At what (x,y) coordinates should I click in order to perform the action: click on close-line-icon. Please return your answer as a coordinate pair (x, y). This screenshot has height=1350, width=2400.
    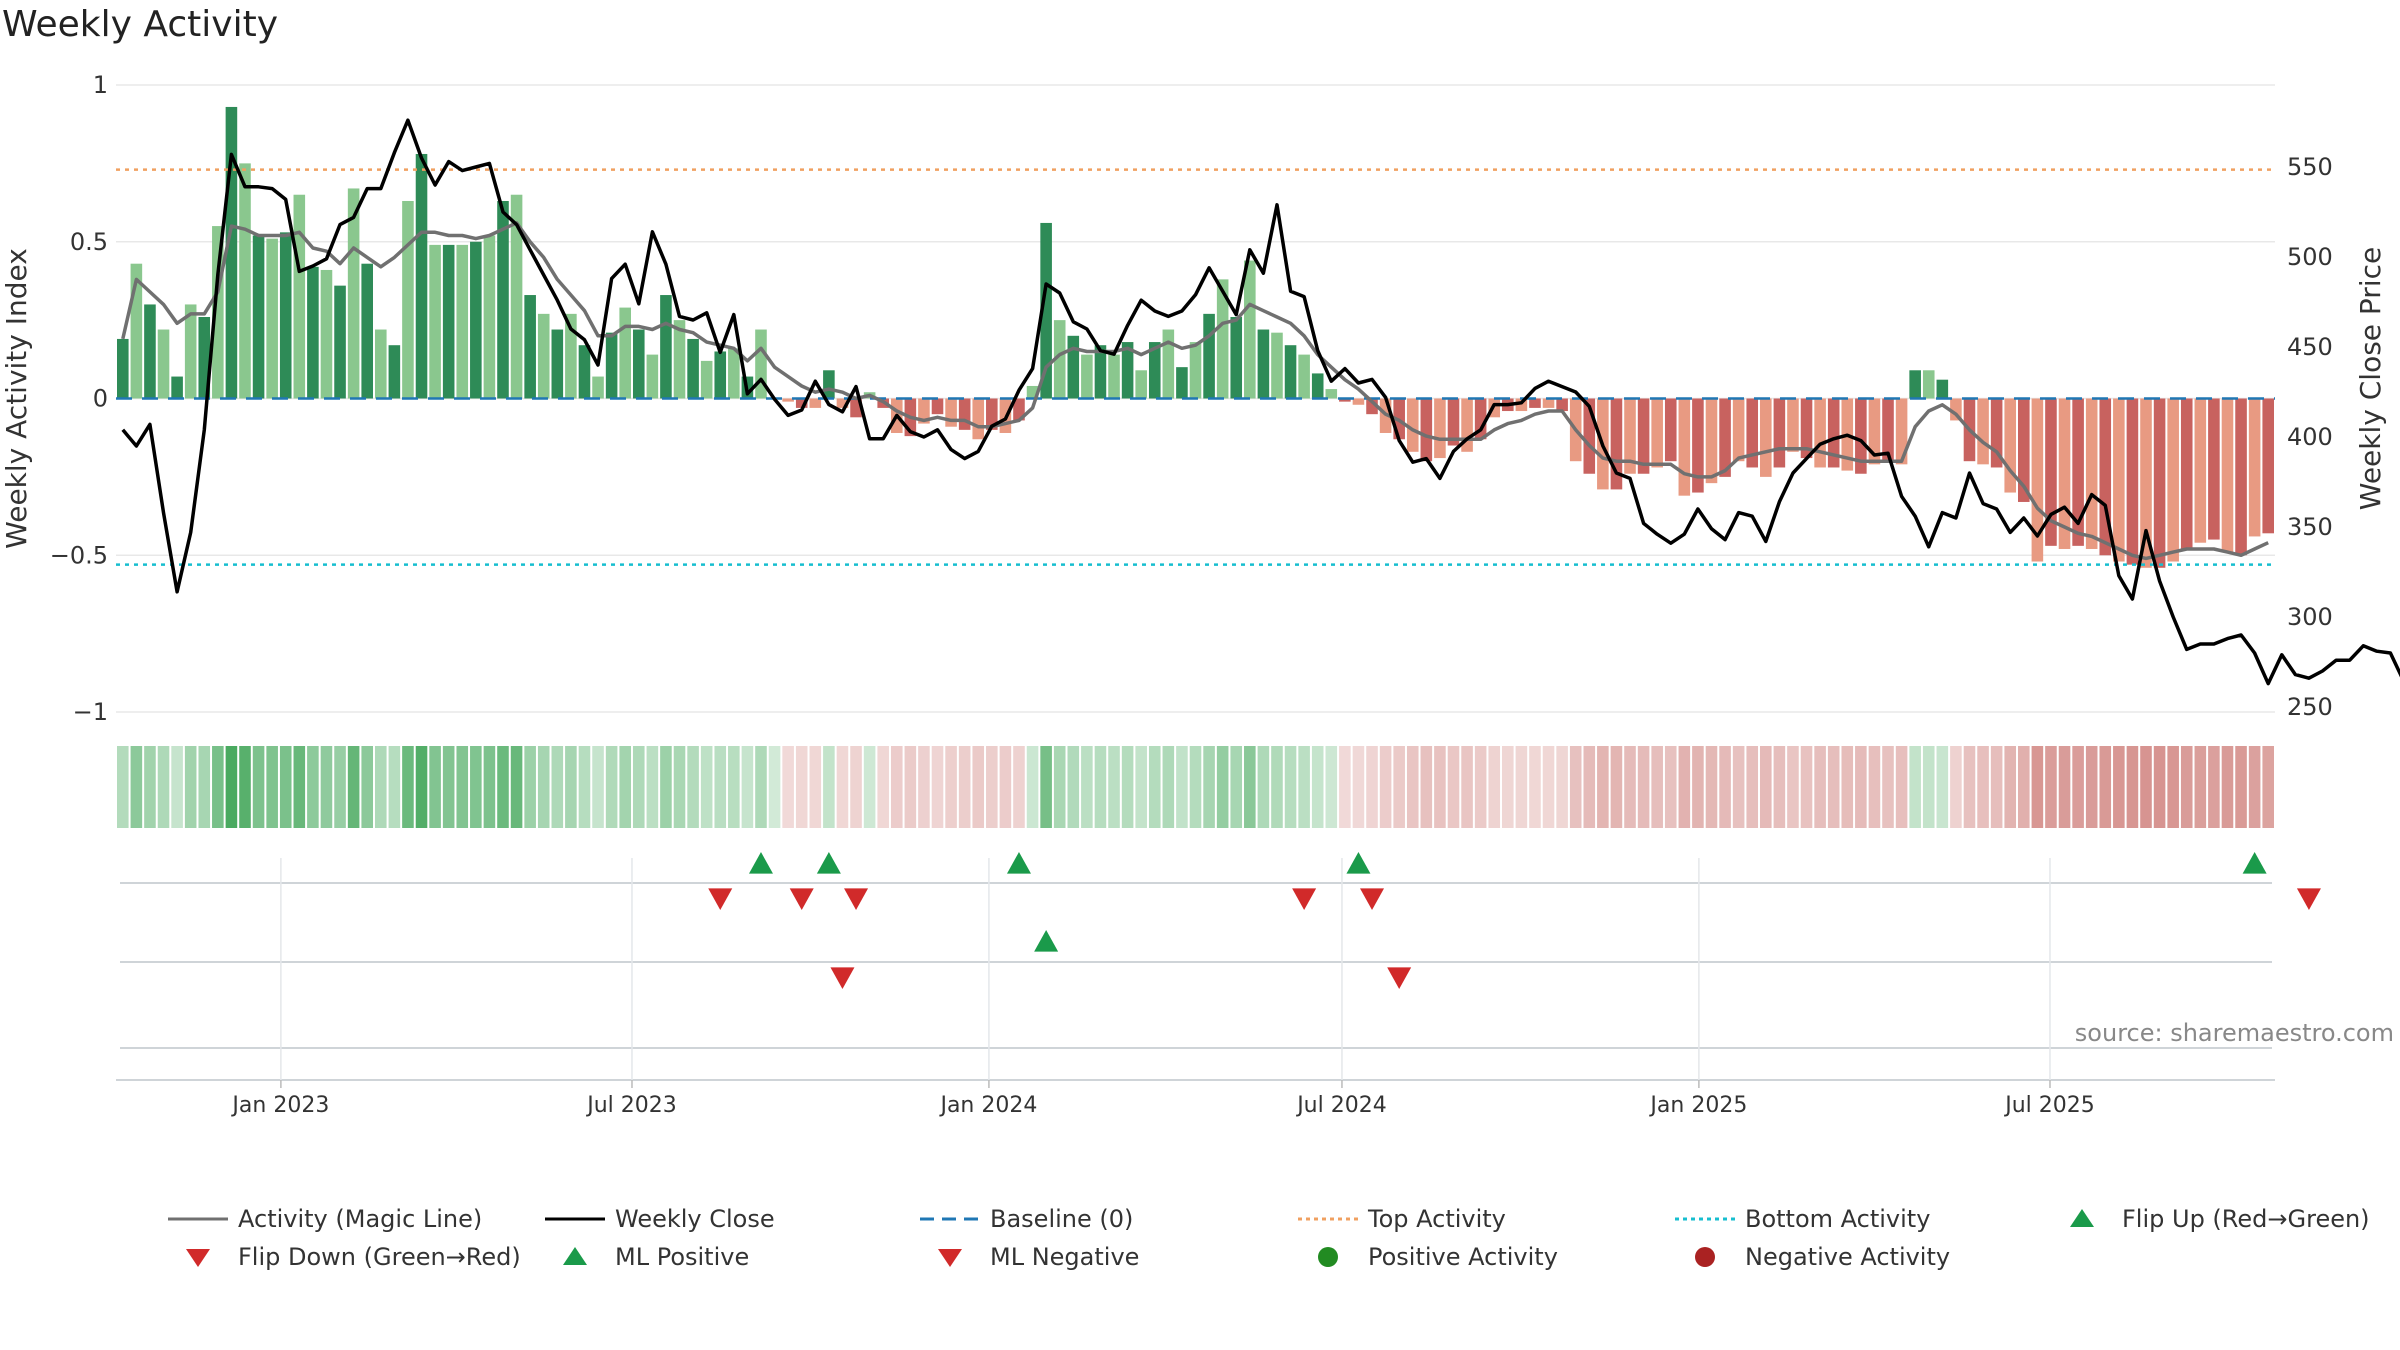
    Looking at the image, I should click on (575, 1219).